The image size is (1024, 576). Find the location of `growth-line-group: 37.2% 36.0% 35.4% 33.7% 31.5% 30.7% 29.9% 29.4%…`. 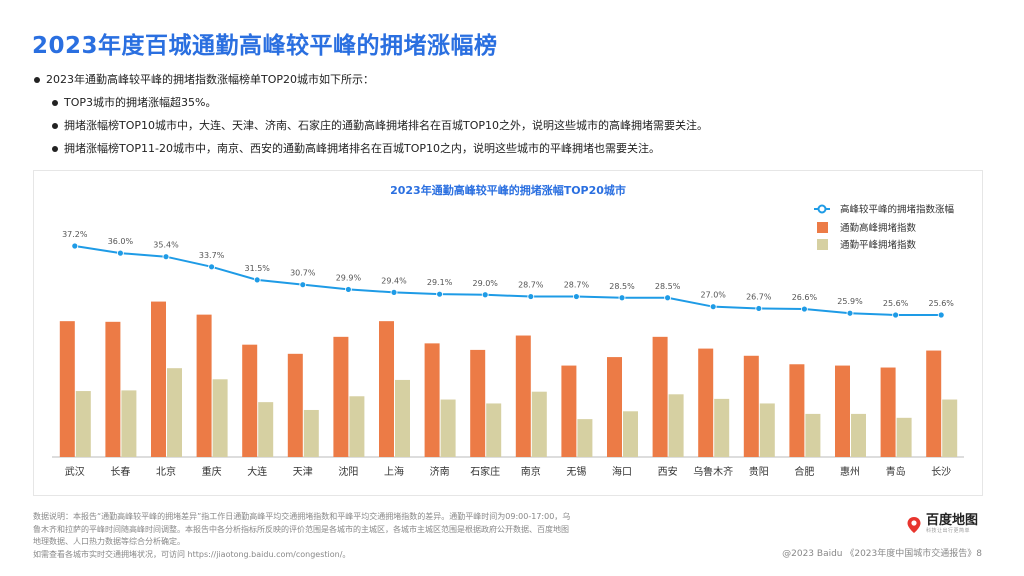

growth-line-group: 37.2% 36.0% 35.4% 33.7% 31.5% 30.7% 29.9% 29.4%… is located at coordinates (508, 274).